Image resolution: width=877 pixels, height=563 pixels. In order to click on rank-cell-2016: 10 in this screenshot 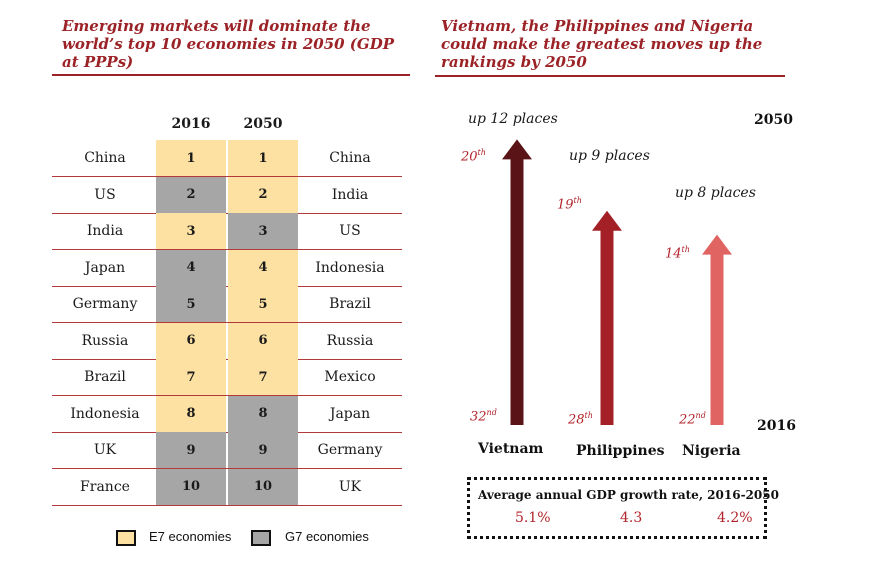, I will do `click(191, 486)`.